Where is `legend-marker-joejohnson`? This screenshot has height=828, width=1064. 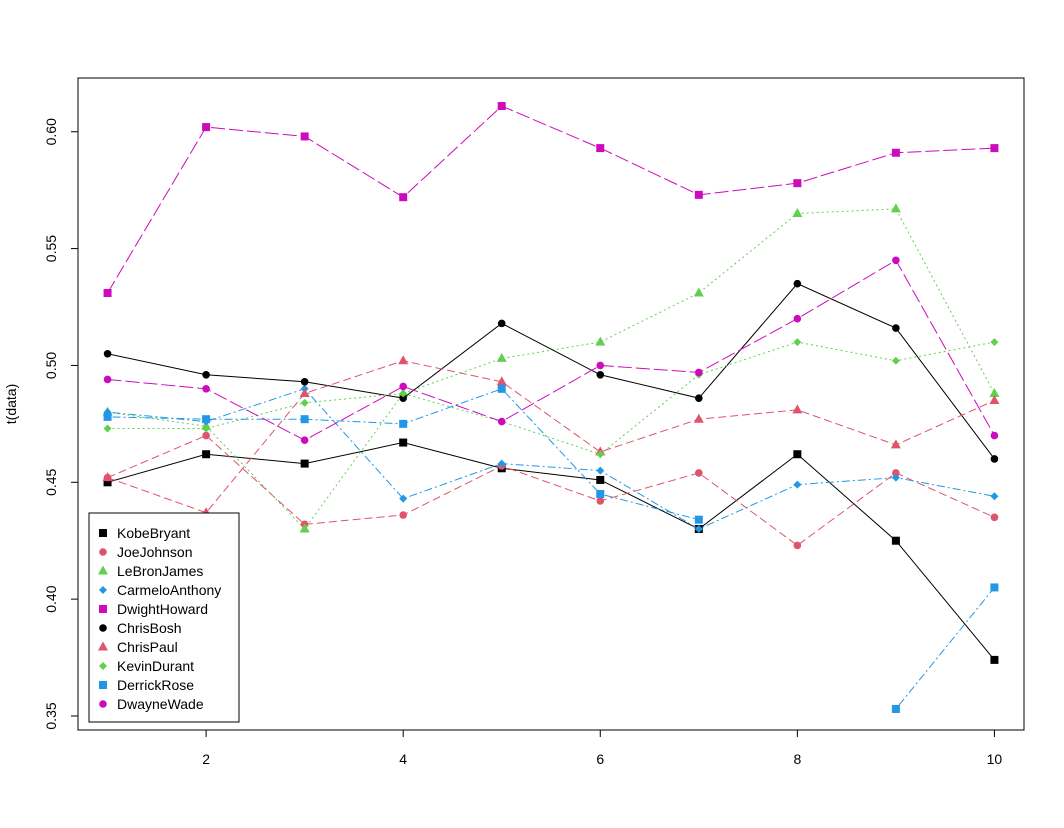 legend-marker-joejohnson is located at coordinates (103, 552).